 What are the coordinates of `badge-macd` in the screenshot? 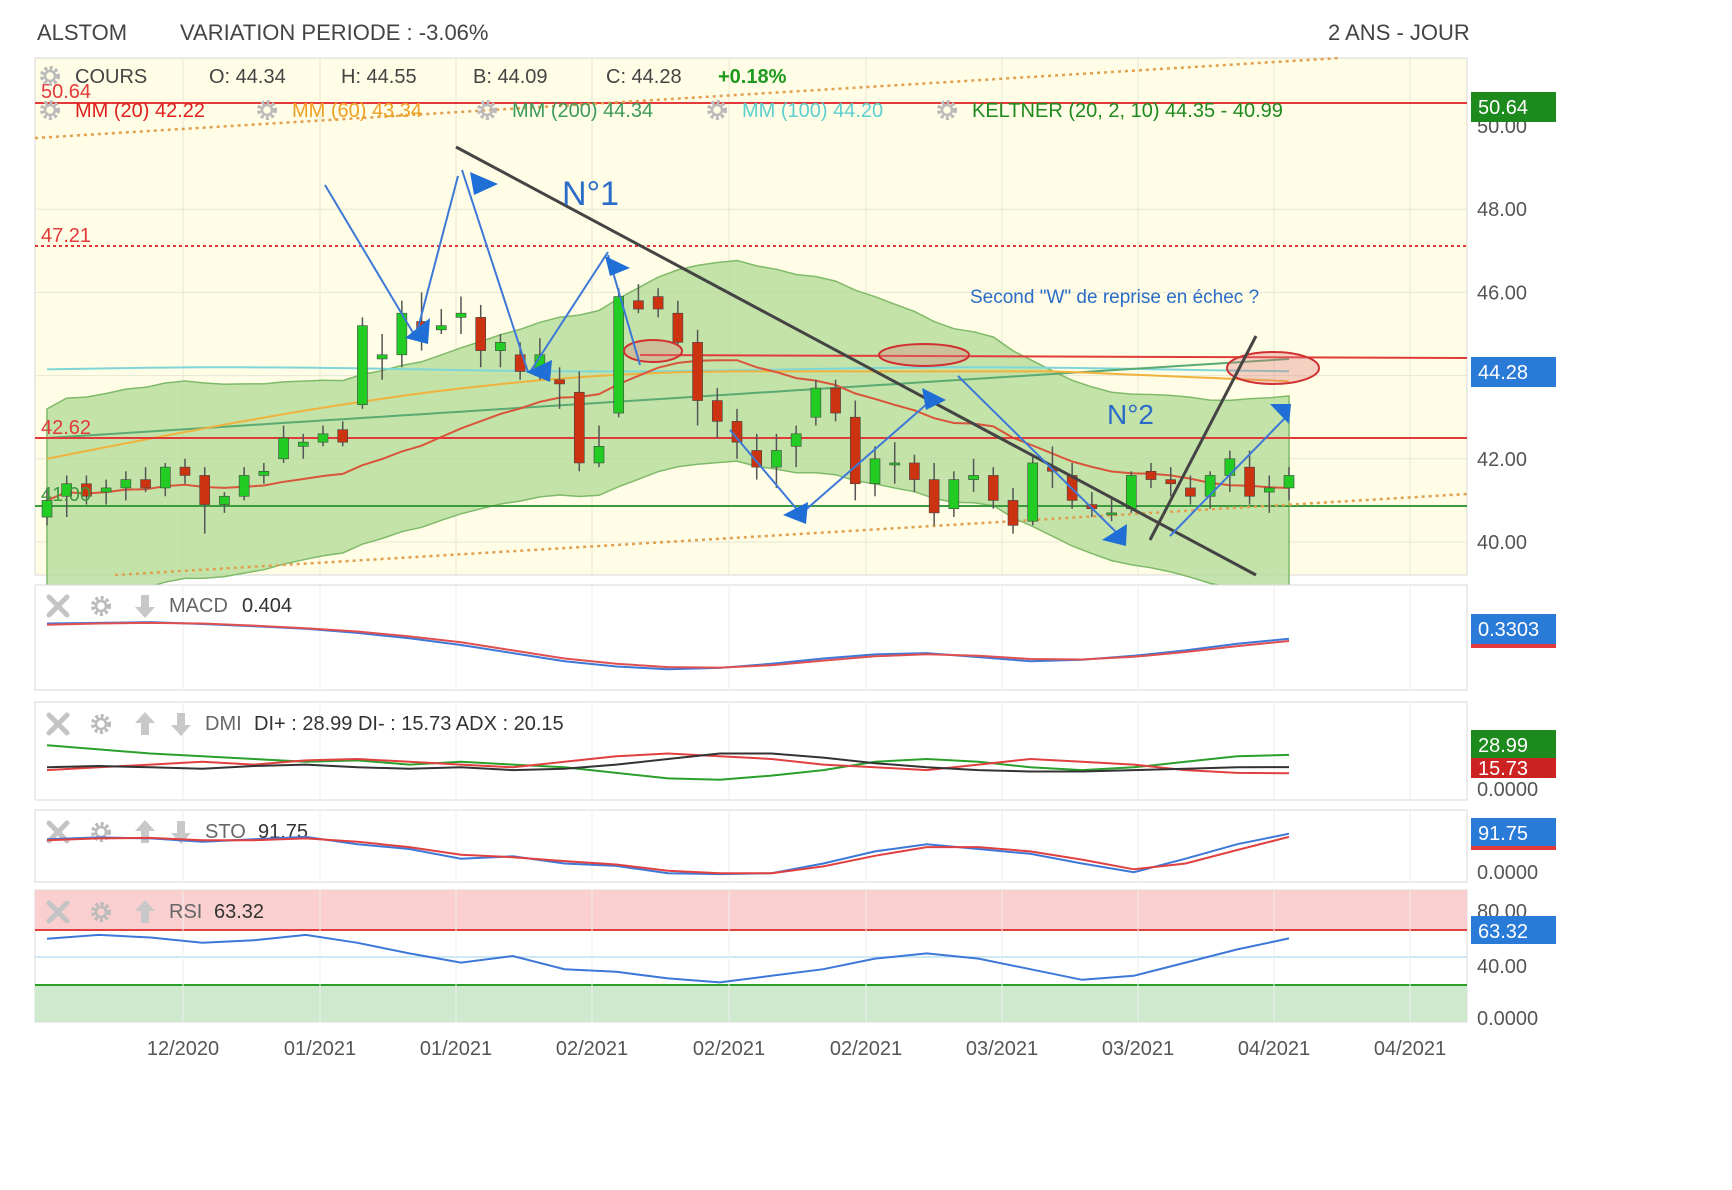 It's located at (1513, 629).